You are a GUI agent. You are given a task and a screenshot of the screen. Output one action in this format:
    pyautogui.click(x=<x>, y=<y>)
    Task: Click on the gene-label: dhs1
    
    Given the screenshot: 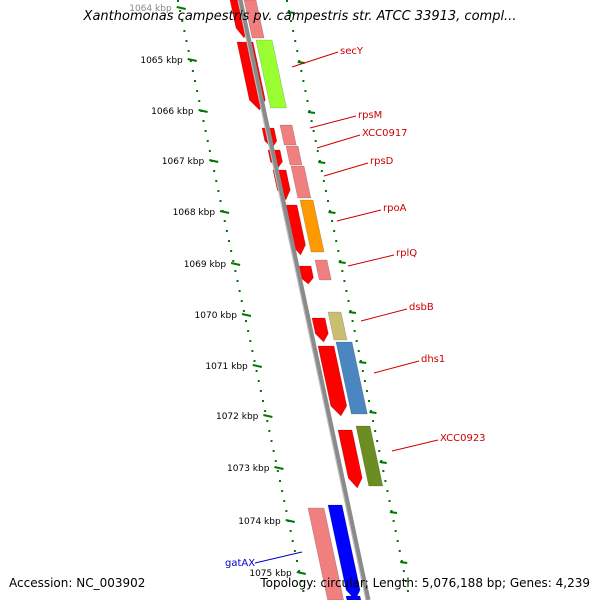 What is the action you would take?
    pyautogui.click(x=433, y=359)
    